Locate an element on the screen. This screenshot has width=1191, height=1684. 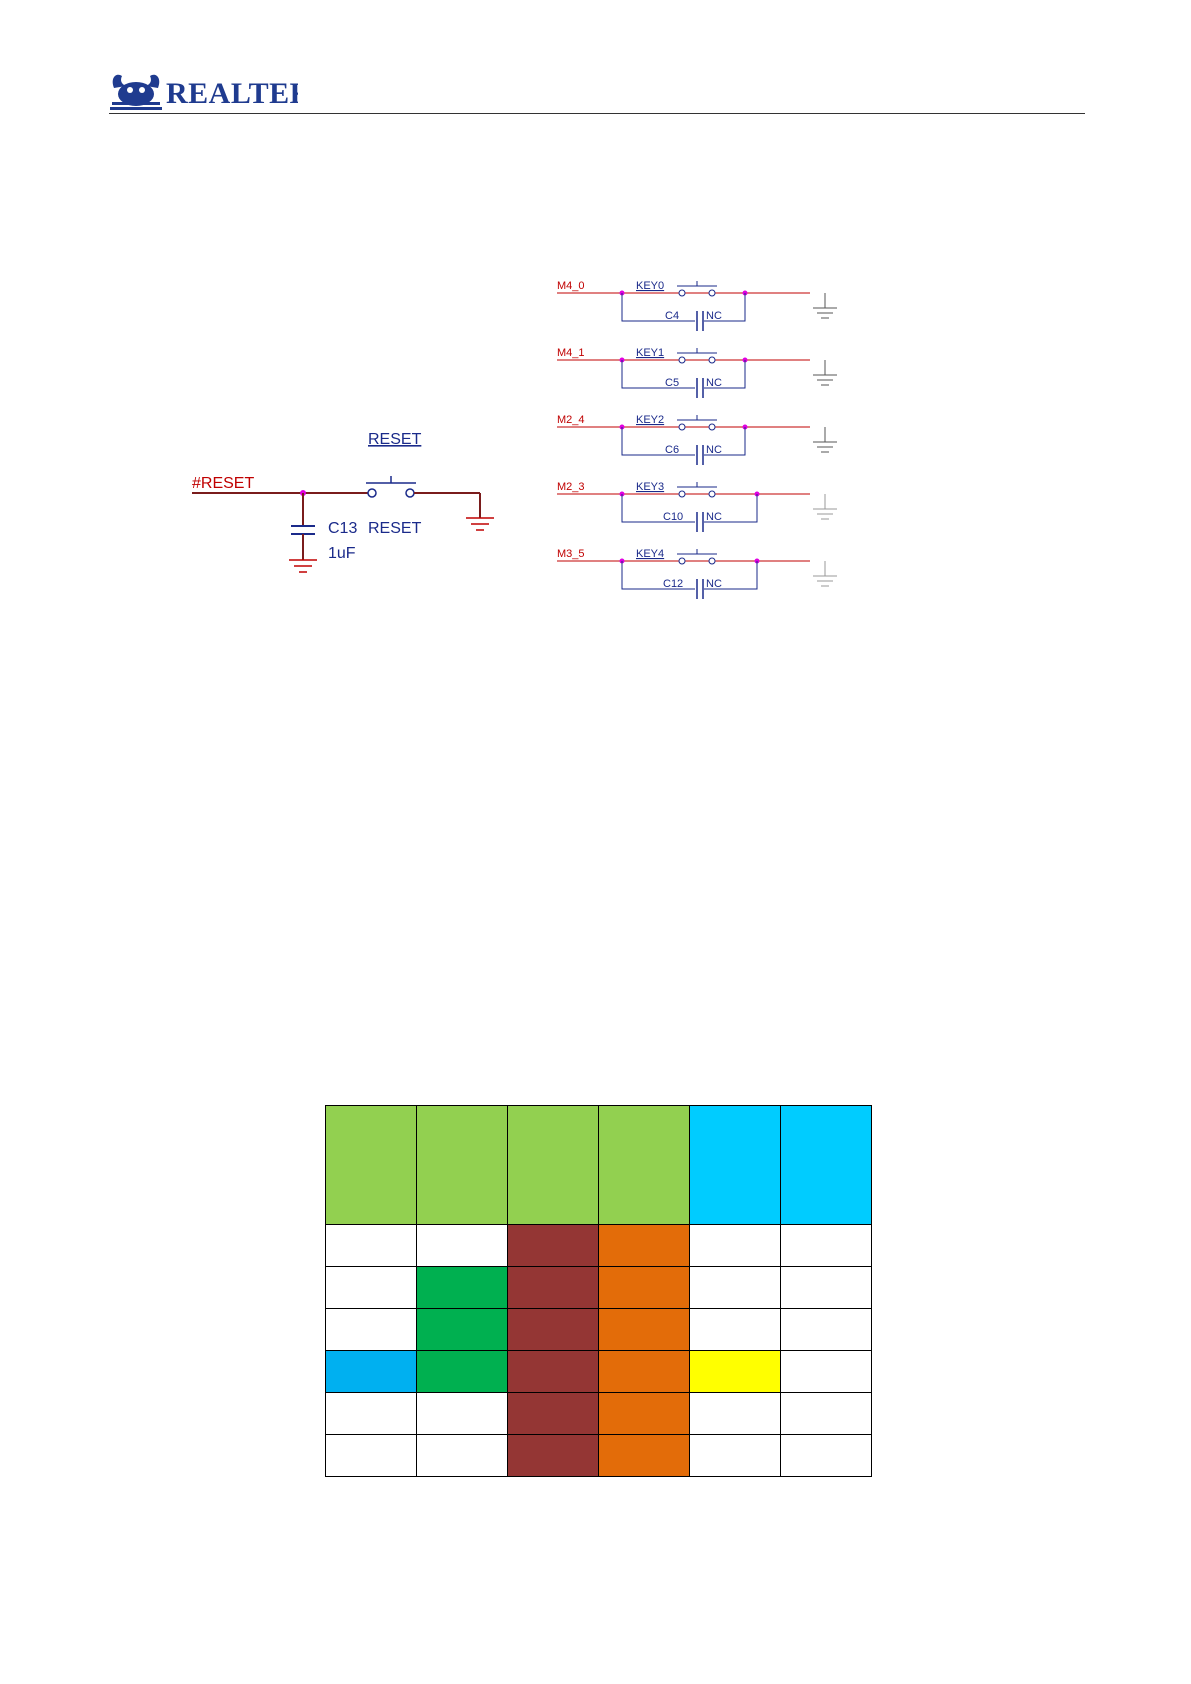
crab-icon is located at coordinates (136, 92).